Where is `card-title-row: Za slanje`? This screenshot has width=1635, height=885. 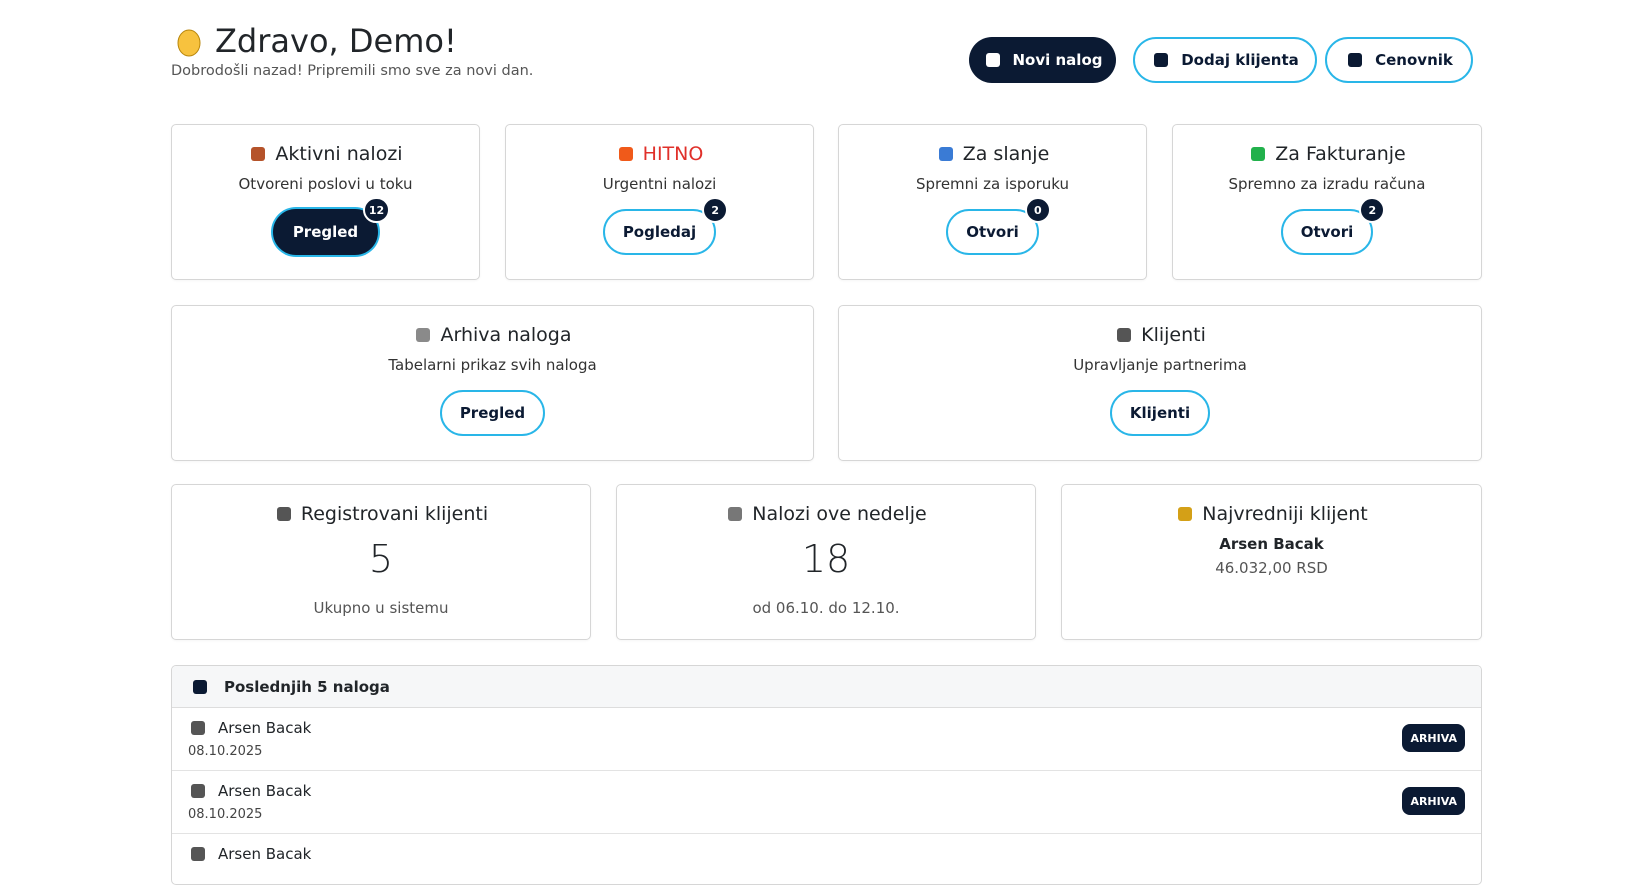
card-title-row: Za slanje is located at coordinates (992, 154).